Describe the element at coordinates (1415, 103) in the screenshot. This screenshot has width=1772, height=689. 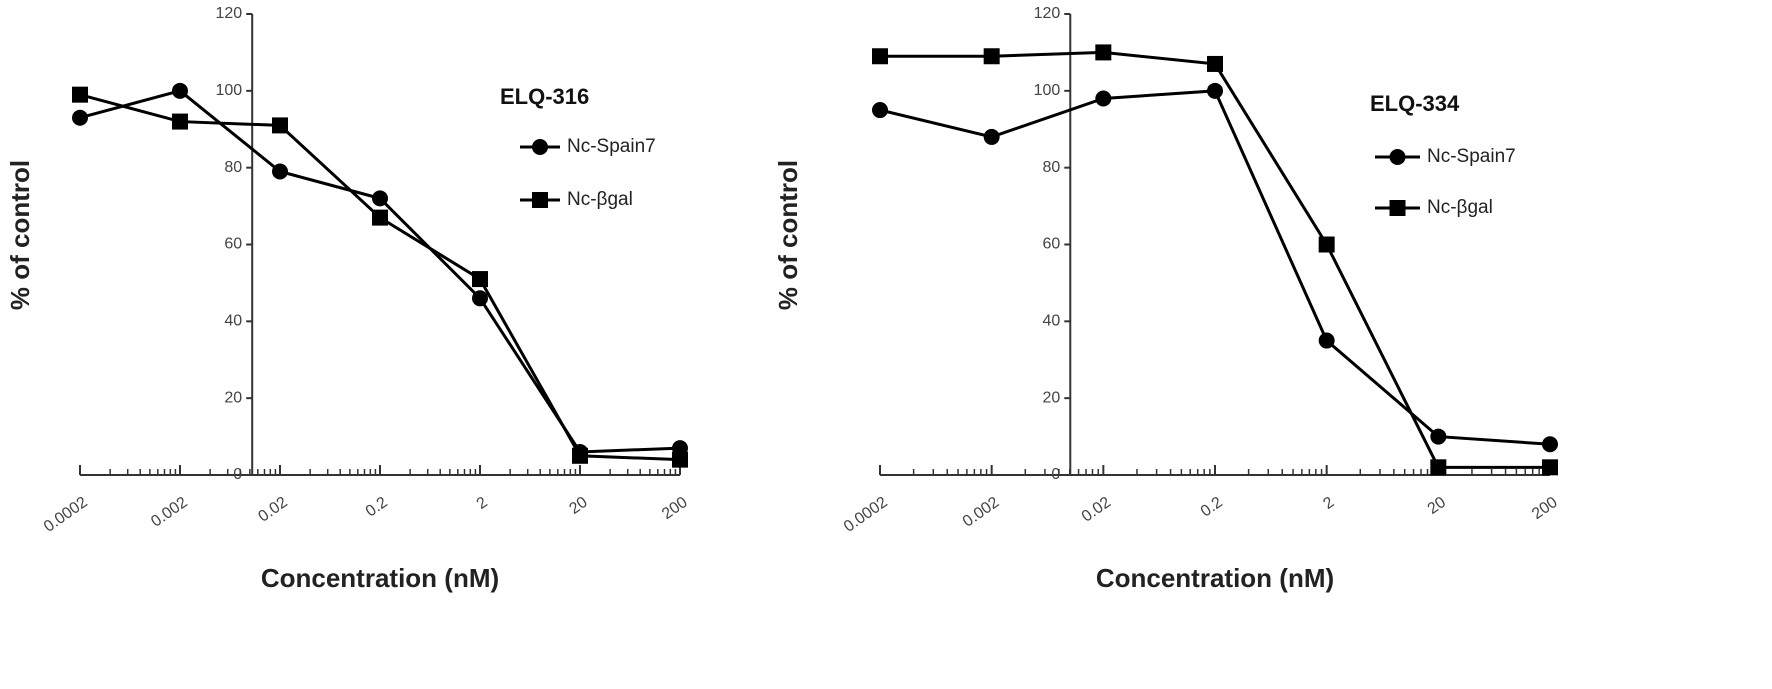
I see `legend-title: ELQ-334` at that location.